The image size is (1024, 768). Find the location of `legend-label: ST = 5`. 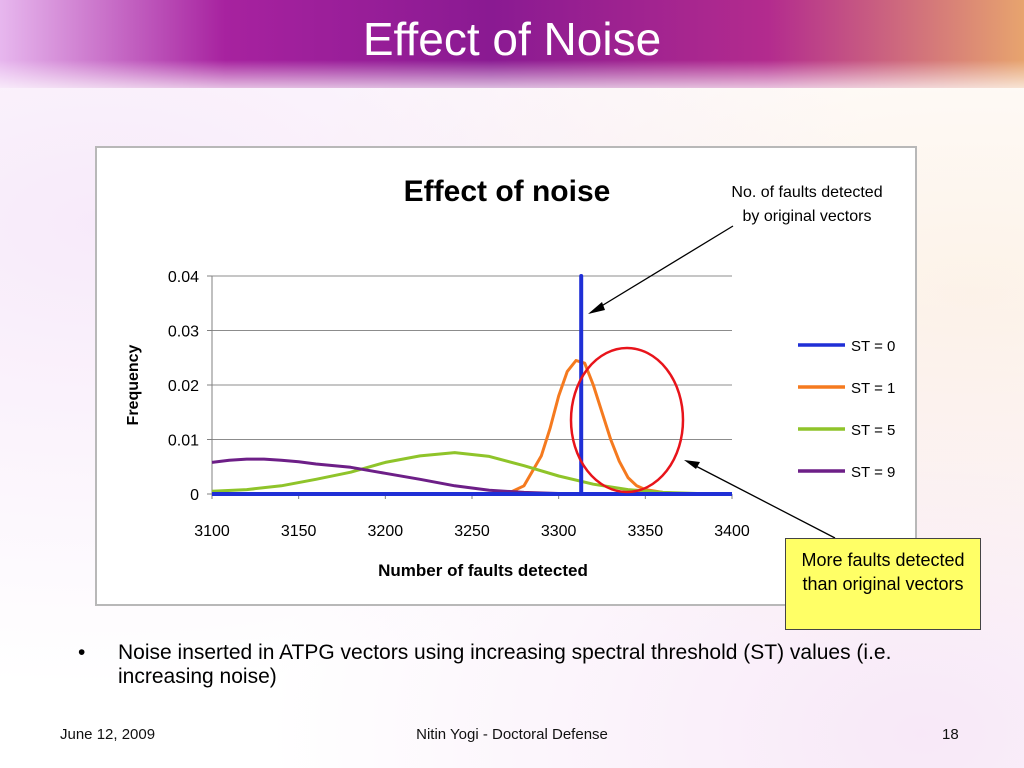

legend-label: ST = 5 is located at coordinates (873, 430).